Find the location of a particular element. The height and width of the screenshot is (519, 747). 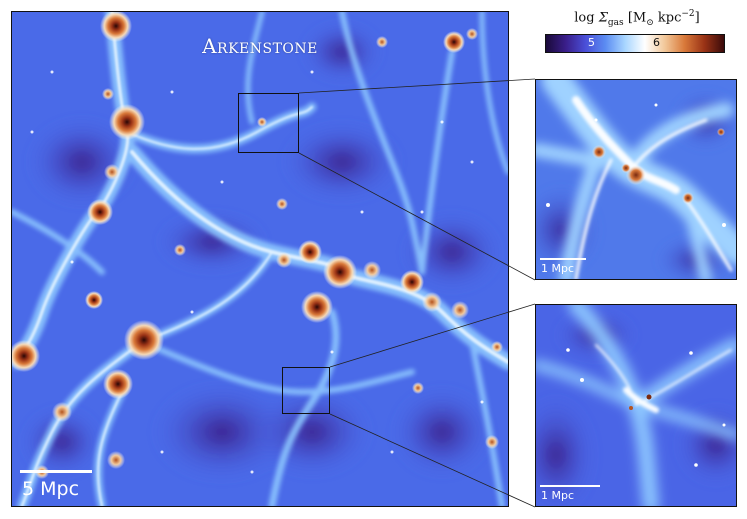

colorbar-tick-5: 5 is located at coordinates (591, 42).